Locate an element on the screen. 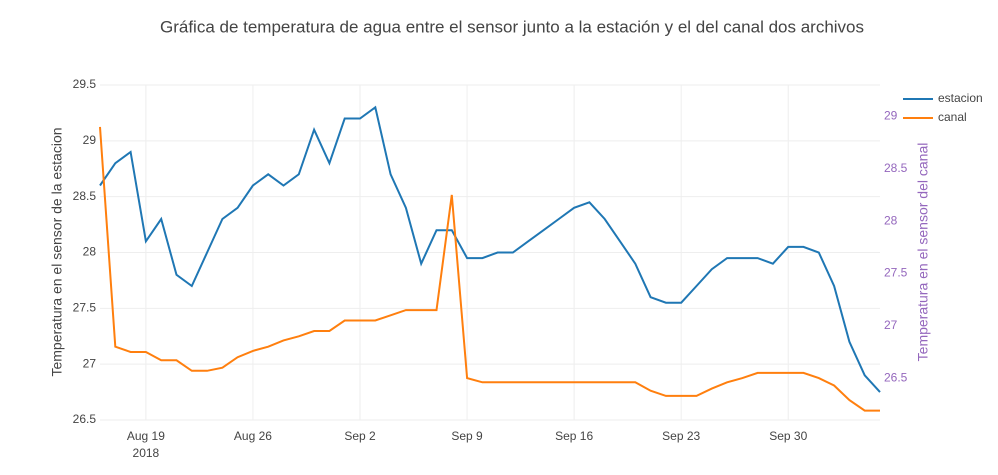  x-tick-label: Sep 16 is located at coordinates (574, 436).